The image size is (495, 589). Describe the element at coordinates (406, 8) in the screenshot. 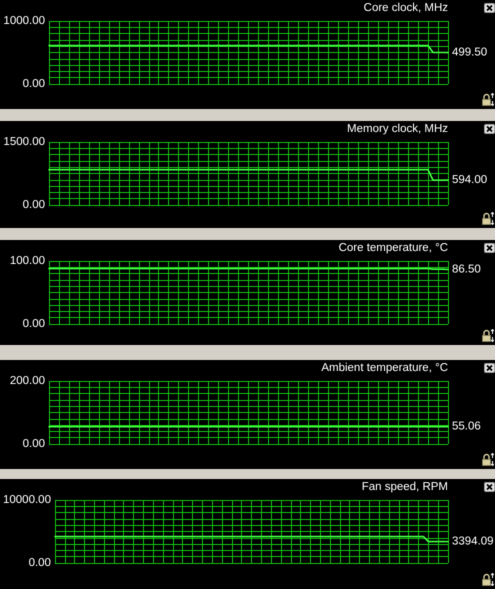

I see `chart-title: Core clock, MHz` at that location.